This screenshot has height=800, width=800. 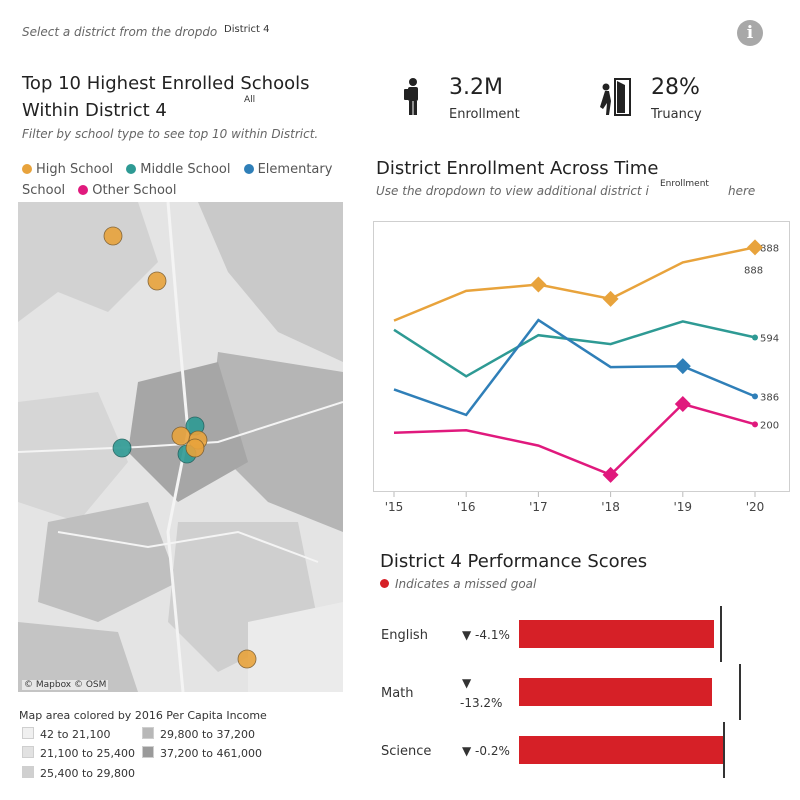 I want to click on metric-dropdown: Enrollment, so click(x=684, y=184).